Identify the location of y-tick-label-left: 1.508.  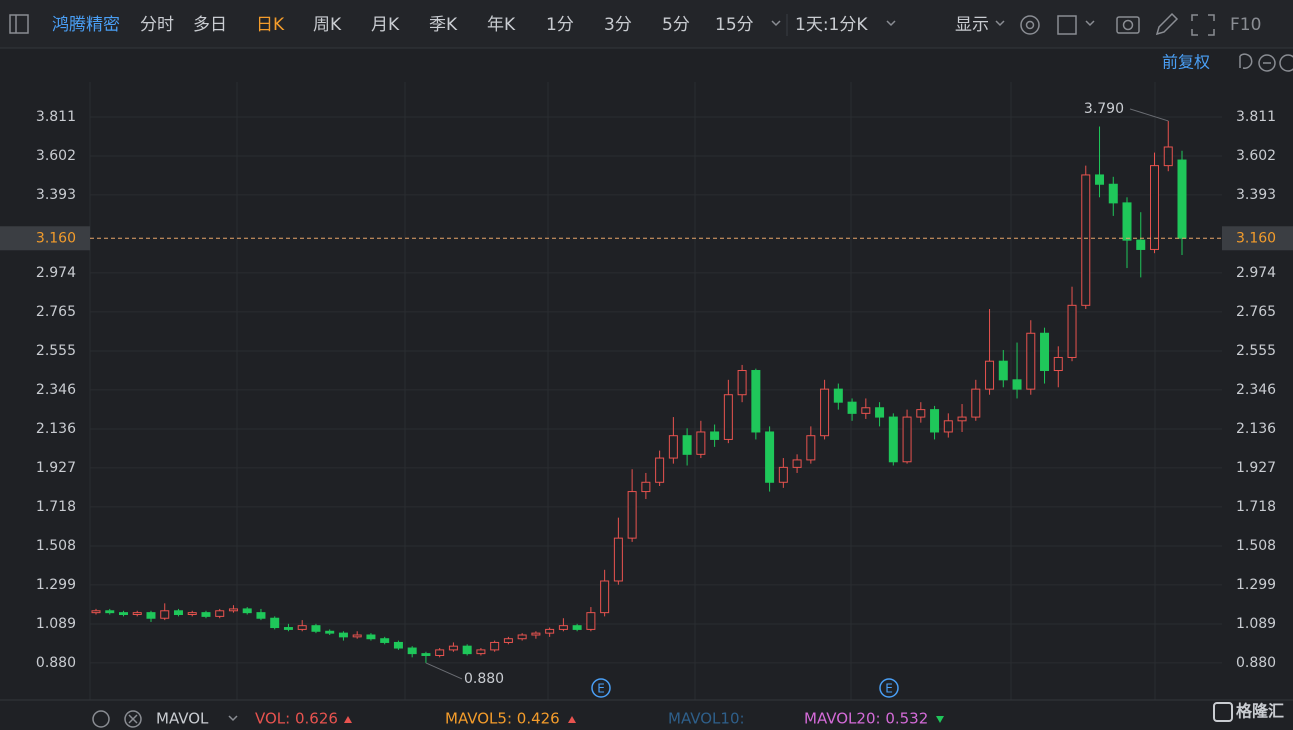
(56, 546).